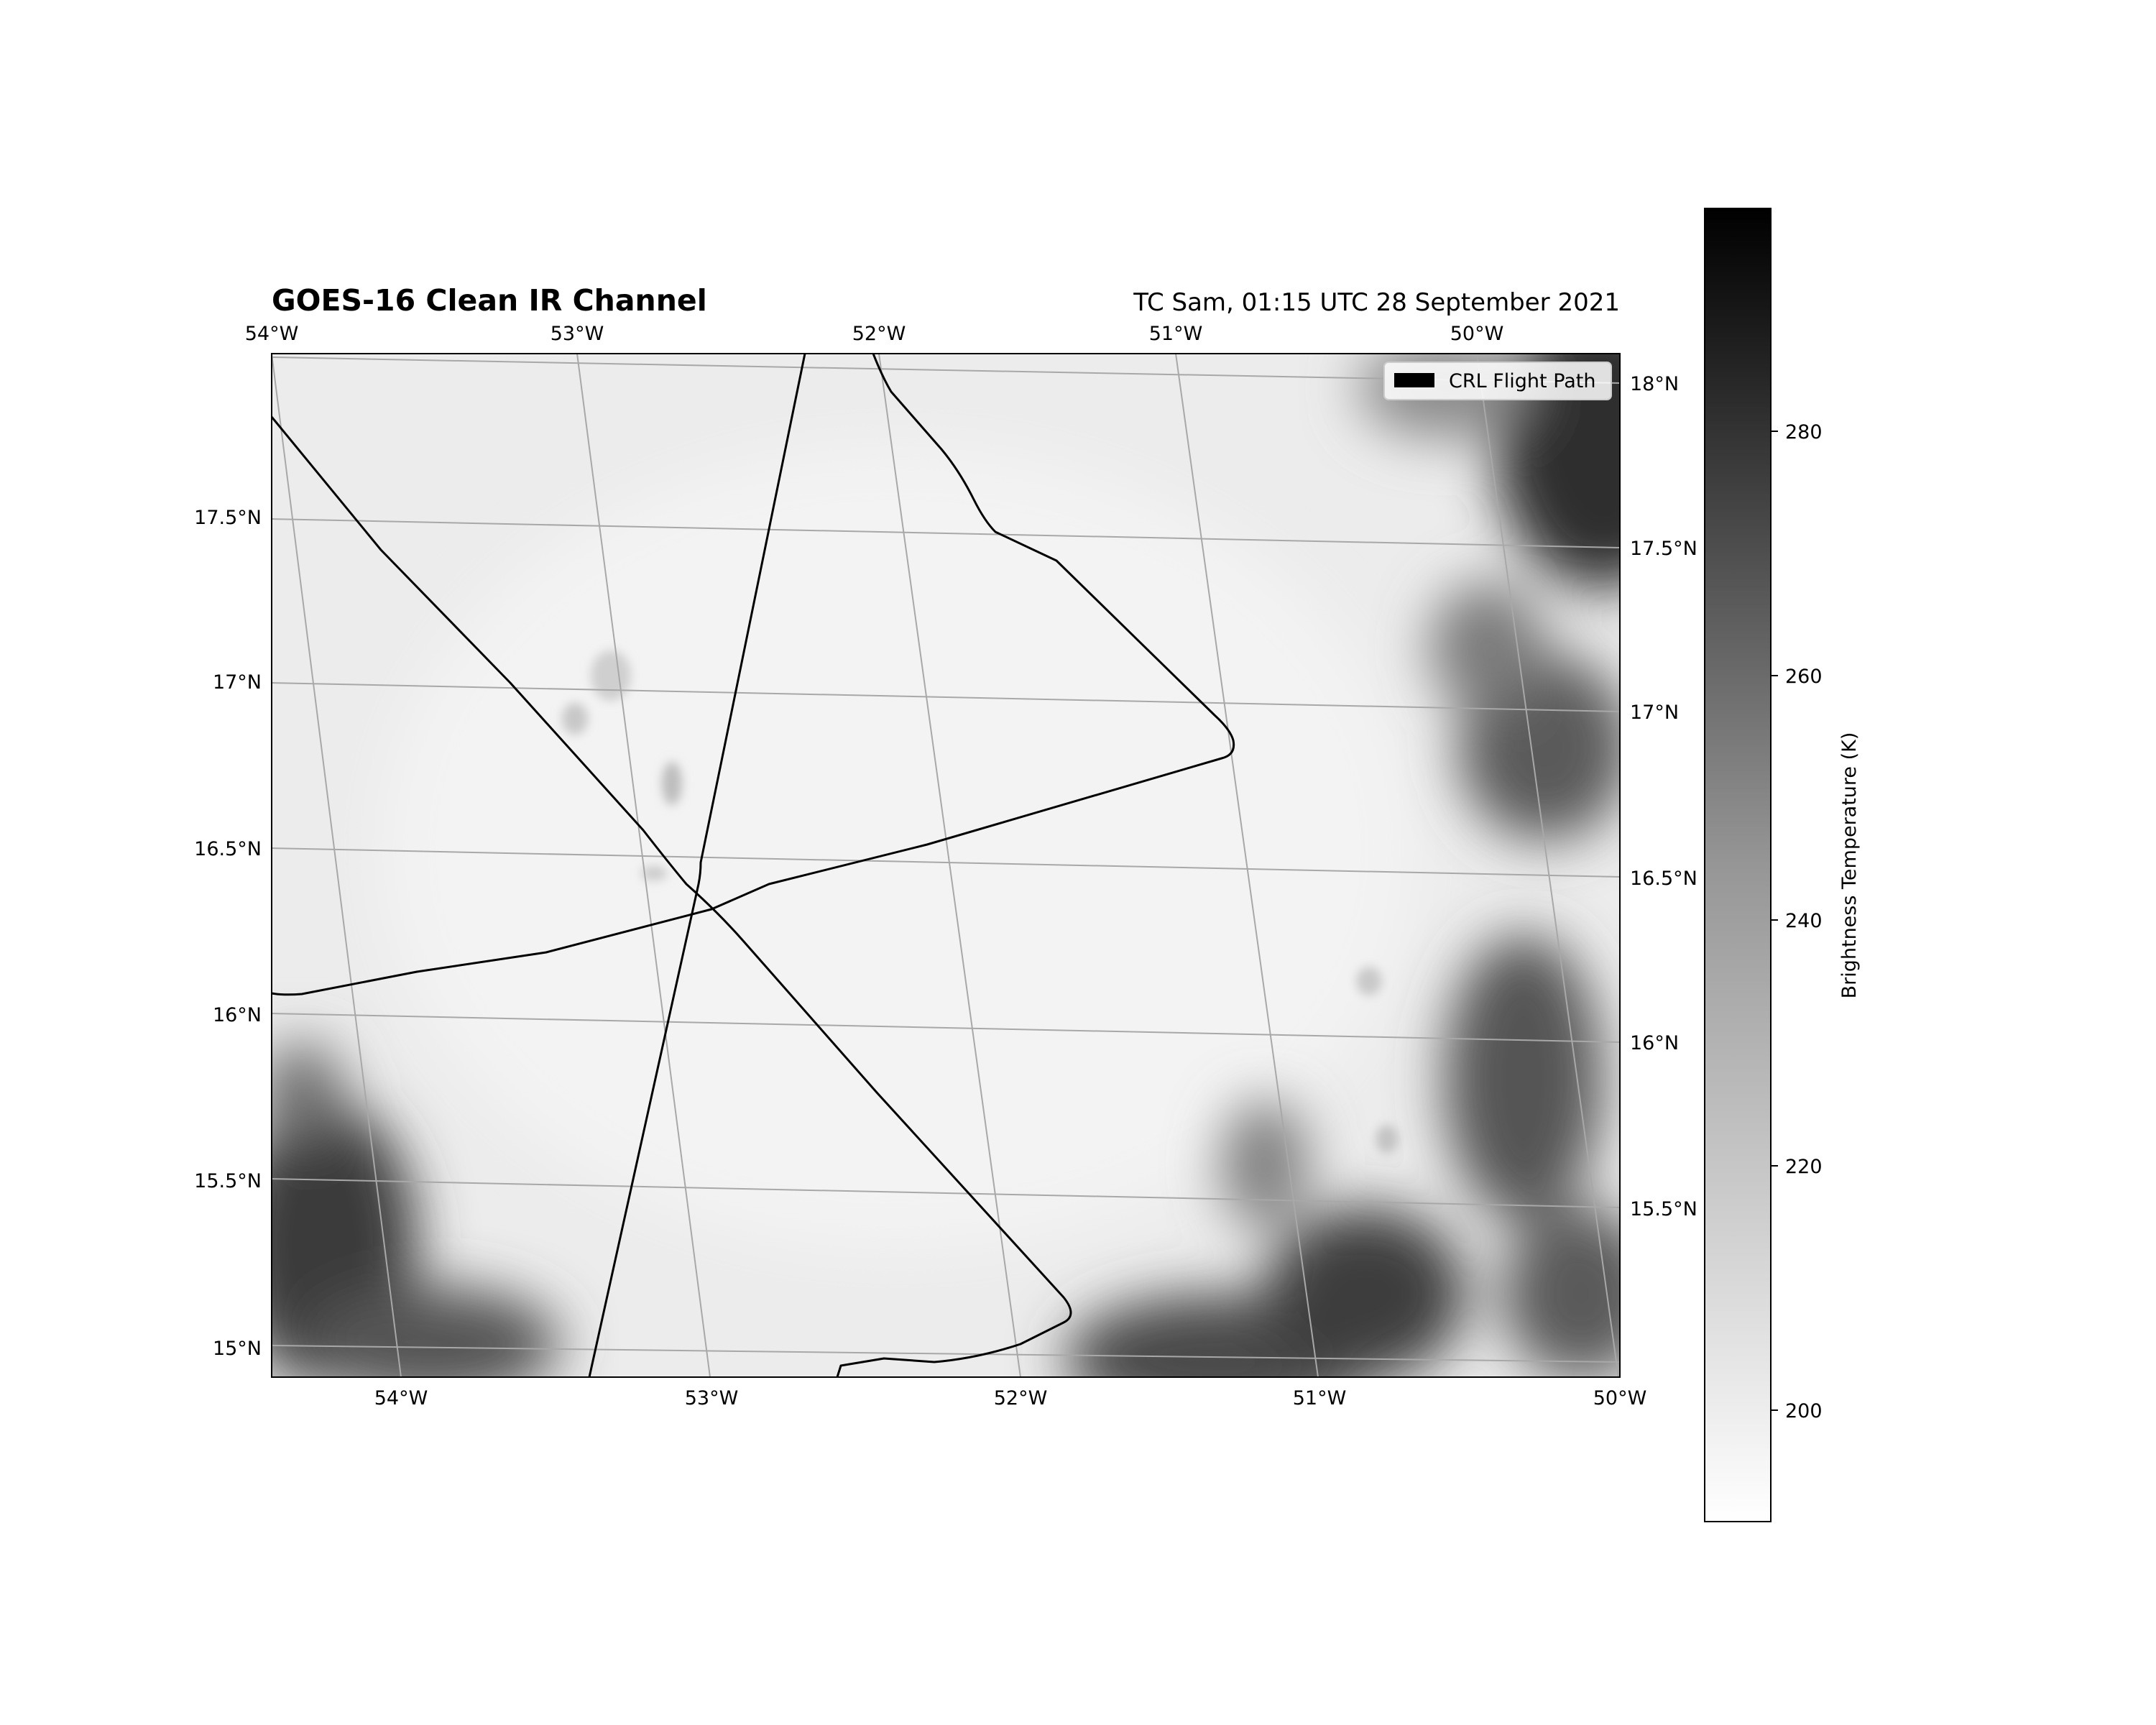 This screenshot has width=2156, height=1725. I want to click on bottom-lon-label: 50°W, so click(1620, 1398).